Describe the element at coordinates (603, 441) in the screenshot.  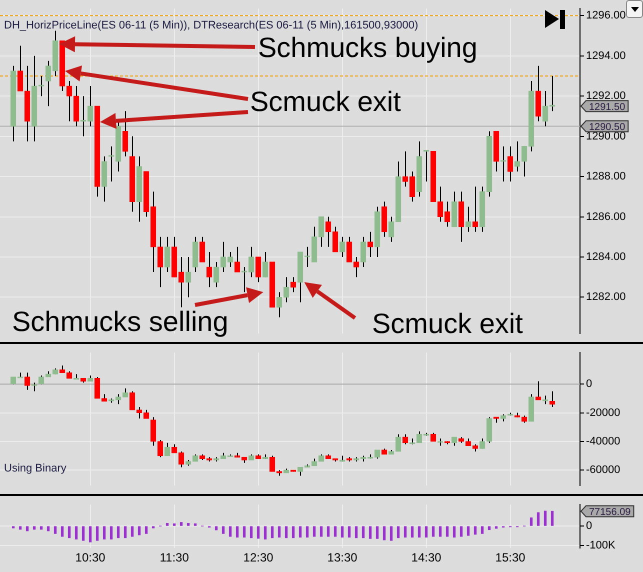
I see `y-tick-label: -40000` at that location.